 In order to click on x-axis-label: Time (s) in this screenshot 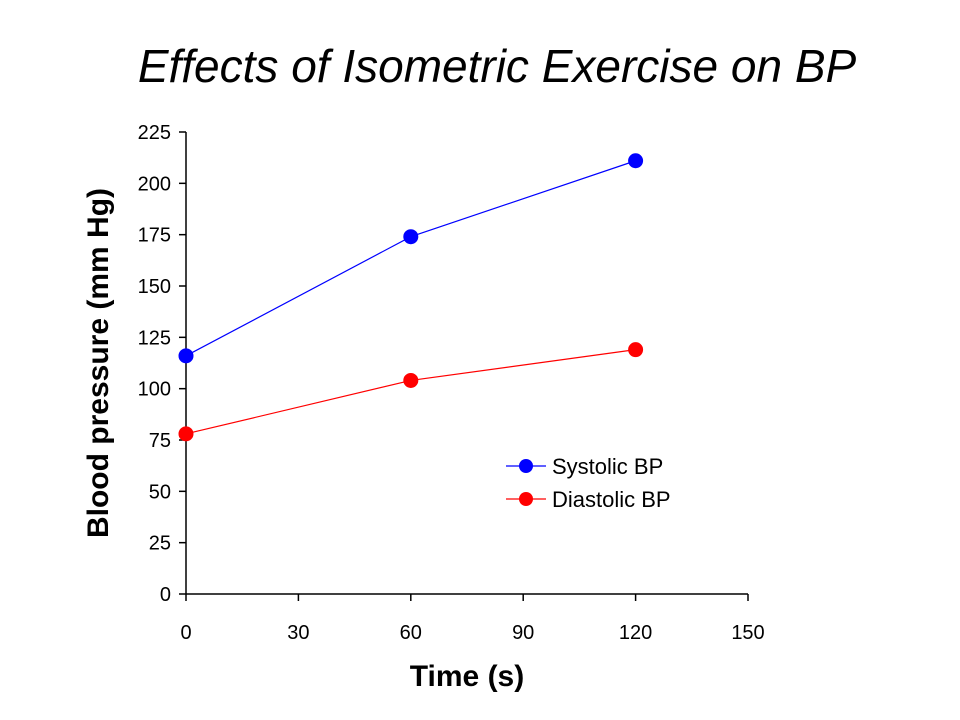, I will do `click(467, 676)`.